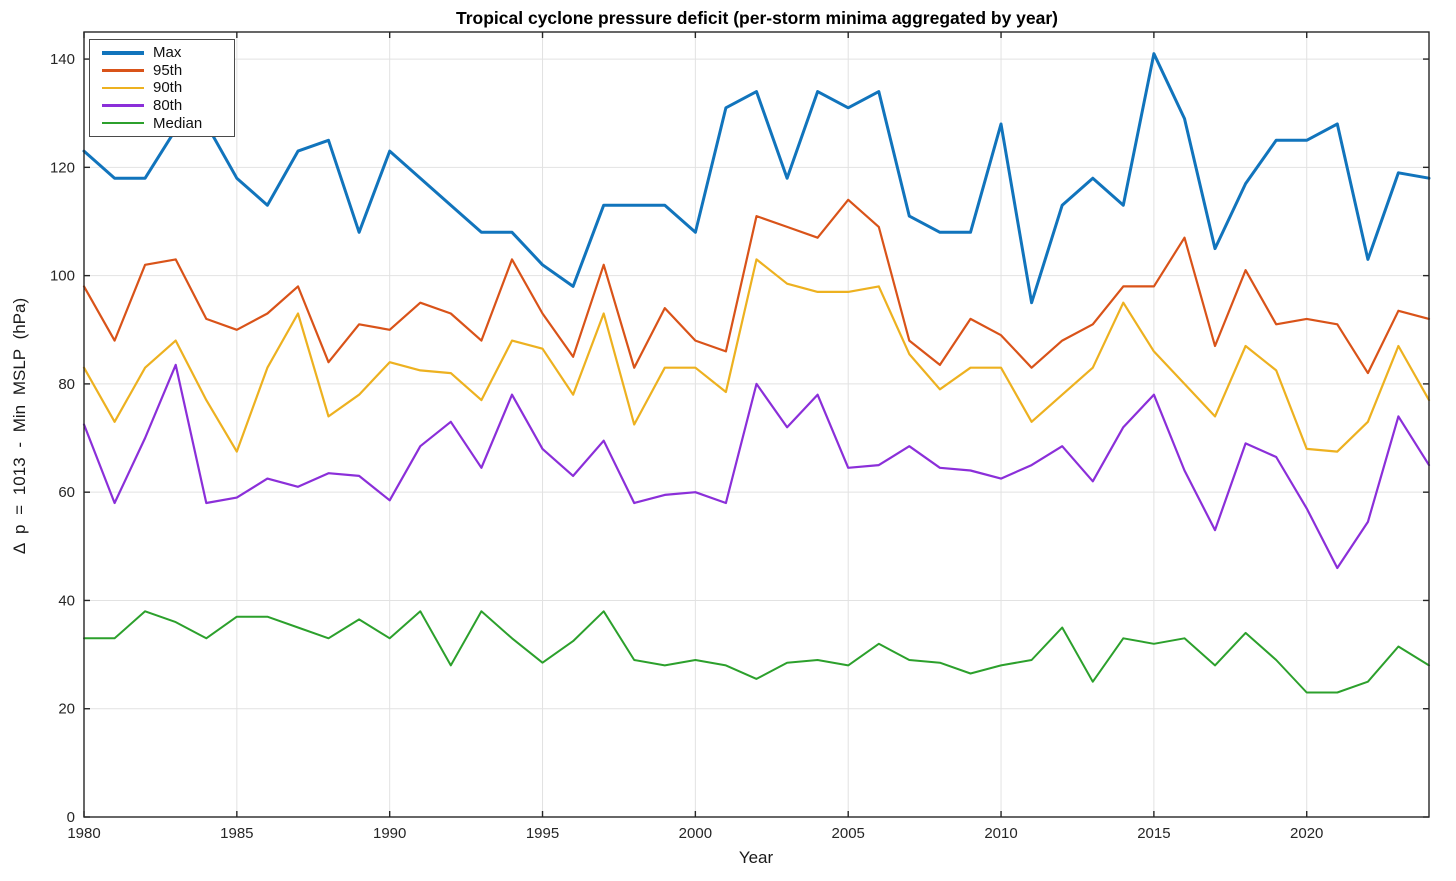 The image size is (1456, 881). Describe the element at coordinates (62, 59) in the screenshot. I see `y-tick-label: 140` at that location.